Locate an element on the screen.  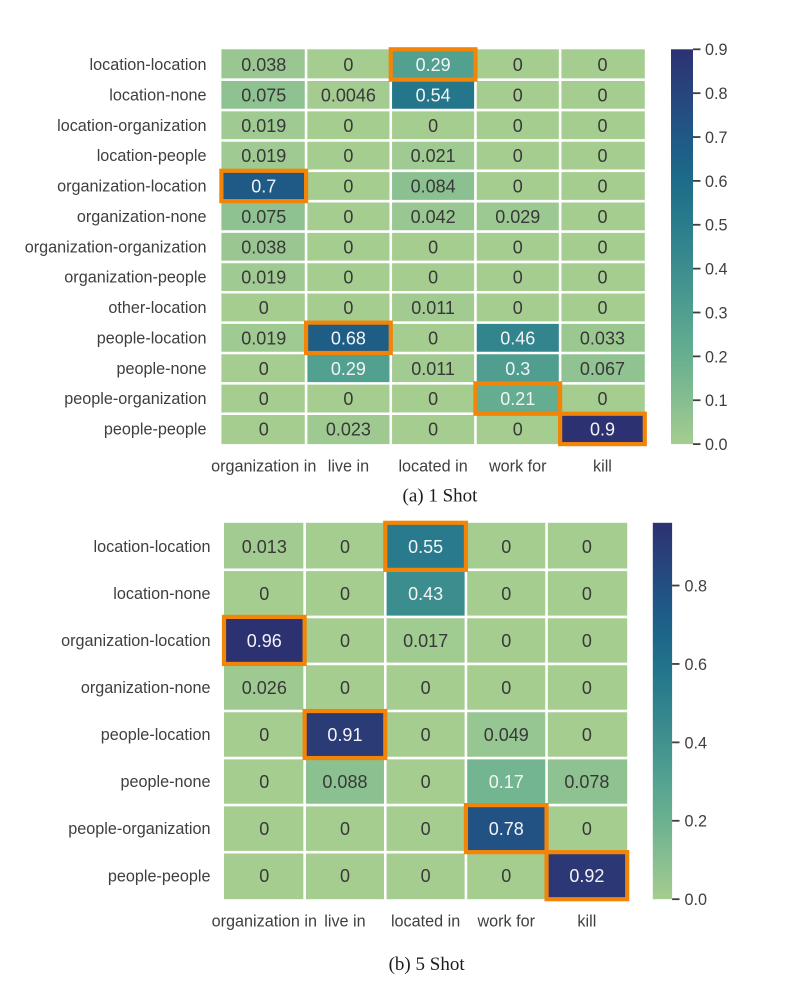
svg-text: 0.1 is located at coordinates (716, 401).